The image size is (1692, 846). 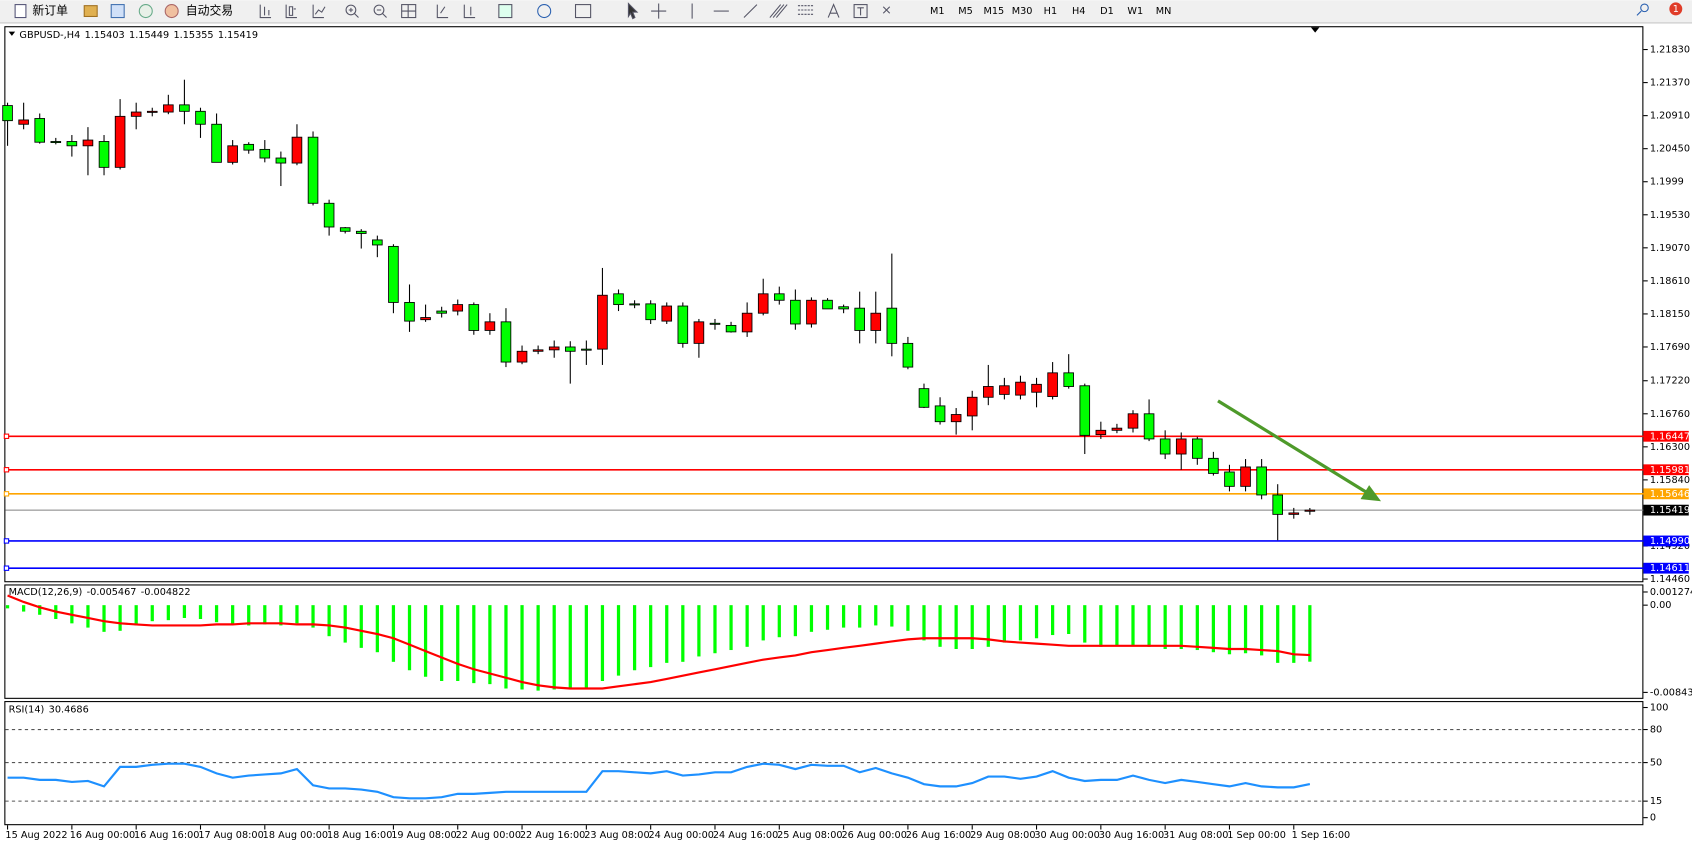 I want to click on search-icon, so click(x=1639, y=13).